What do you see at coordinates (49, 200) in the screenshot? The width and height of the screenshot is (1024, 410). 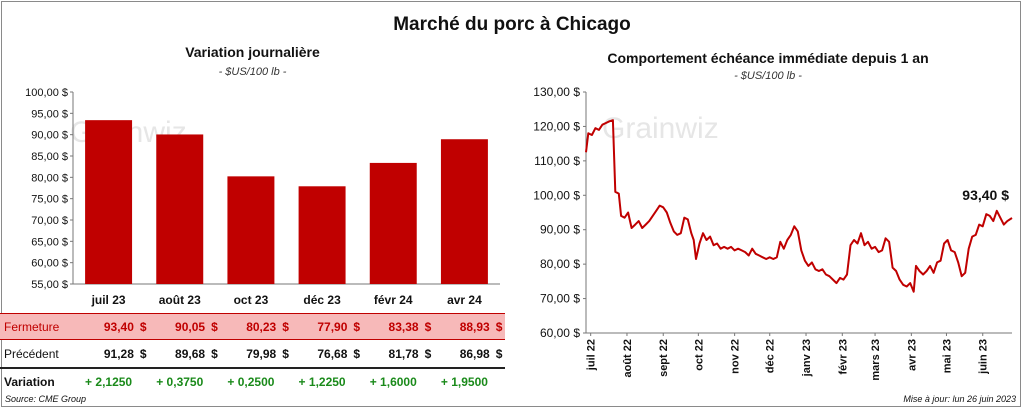 I see `y-tick-label: 75,00 $` at bounding box center [49, 200].